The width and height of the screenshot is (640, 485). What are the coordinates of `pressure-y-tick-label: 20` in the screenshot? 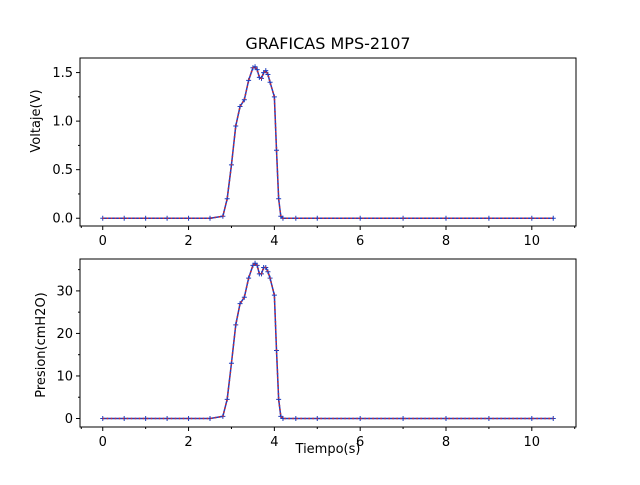 It's located at (64, 334).